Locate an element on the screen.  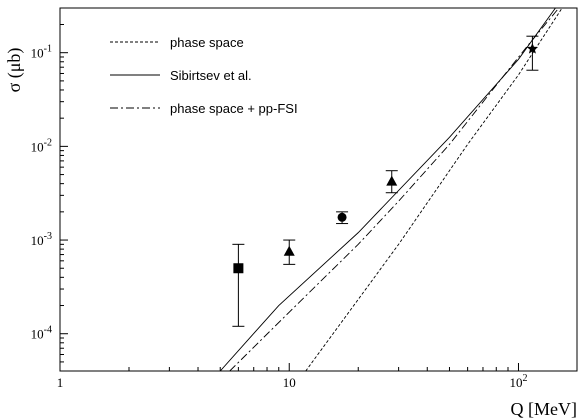
y-axis-title: σ (μb) is located at coordinates (14, 70).